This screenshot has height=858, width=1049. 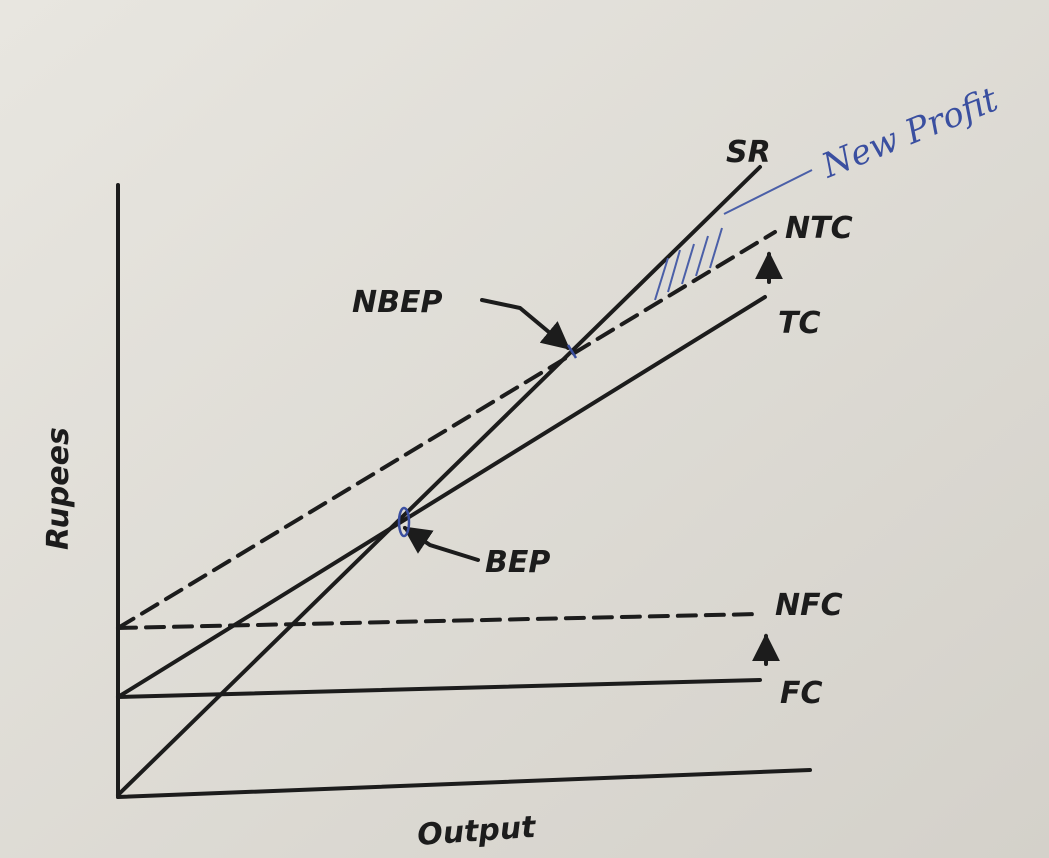 I want to click on point-label: BEP, so click(x=517, y=562).